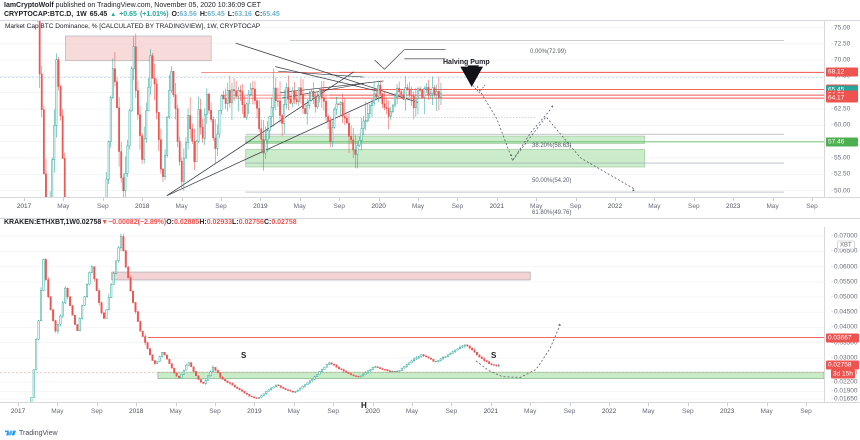 The image size is (860, 440). Describe the element at coordinates (260, 206) in the screenshot. I see `time-tick-2019: 2019` at that location.